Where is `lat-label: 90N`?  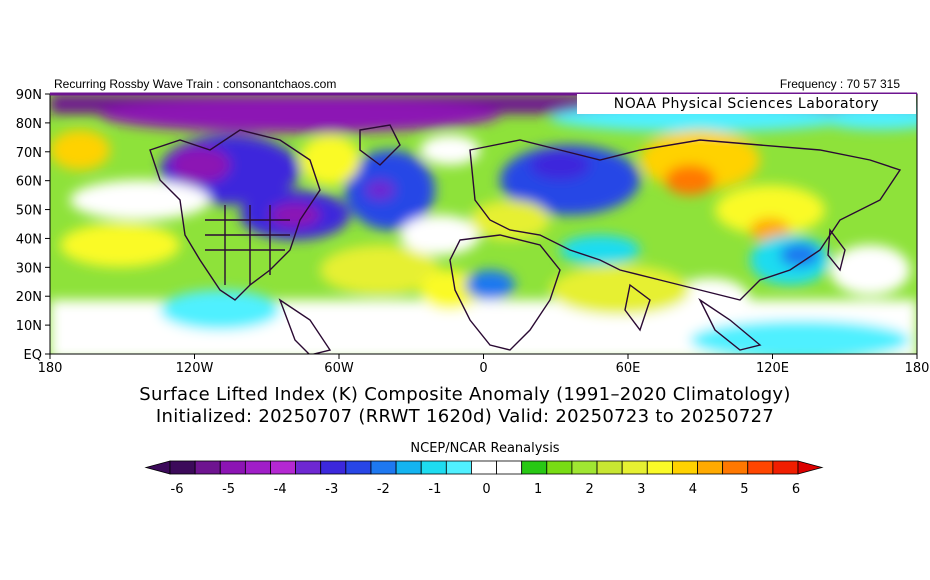 lat-label: 90N is located at coordinates (29, 95).